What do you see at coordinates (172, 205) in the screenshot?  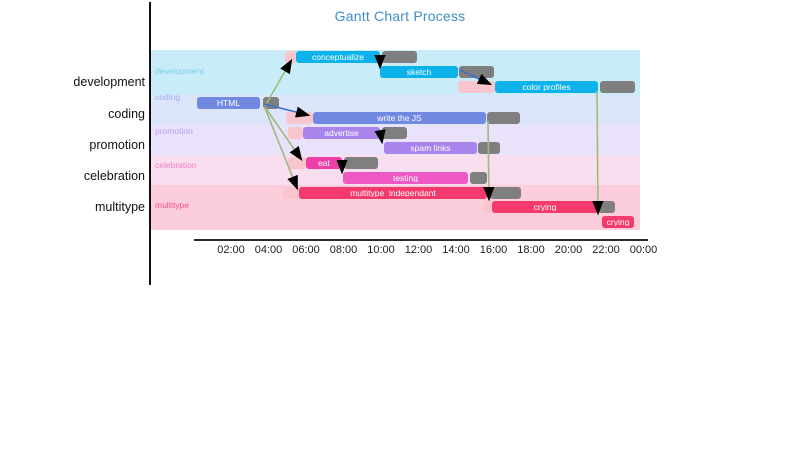 I see `section-title-inside-multitype: multitype` at bounding box center [172, 205].